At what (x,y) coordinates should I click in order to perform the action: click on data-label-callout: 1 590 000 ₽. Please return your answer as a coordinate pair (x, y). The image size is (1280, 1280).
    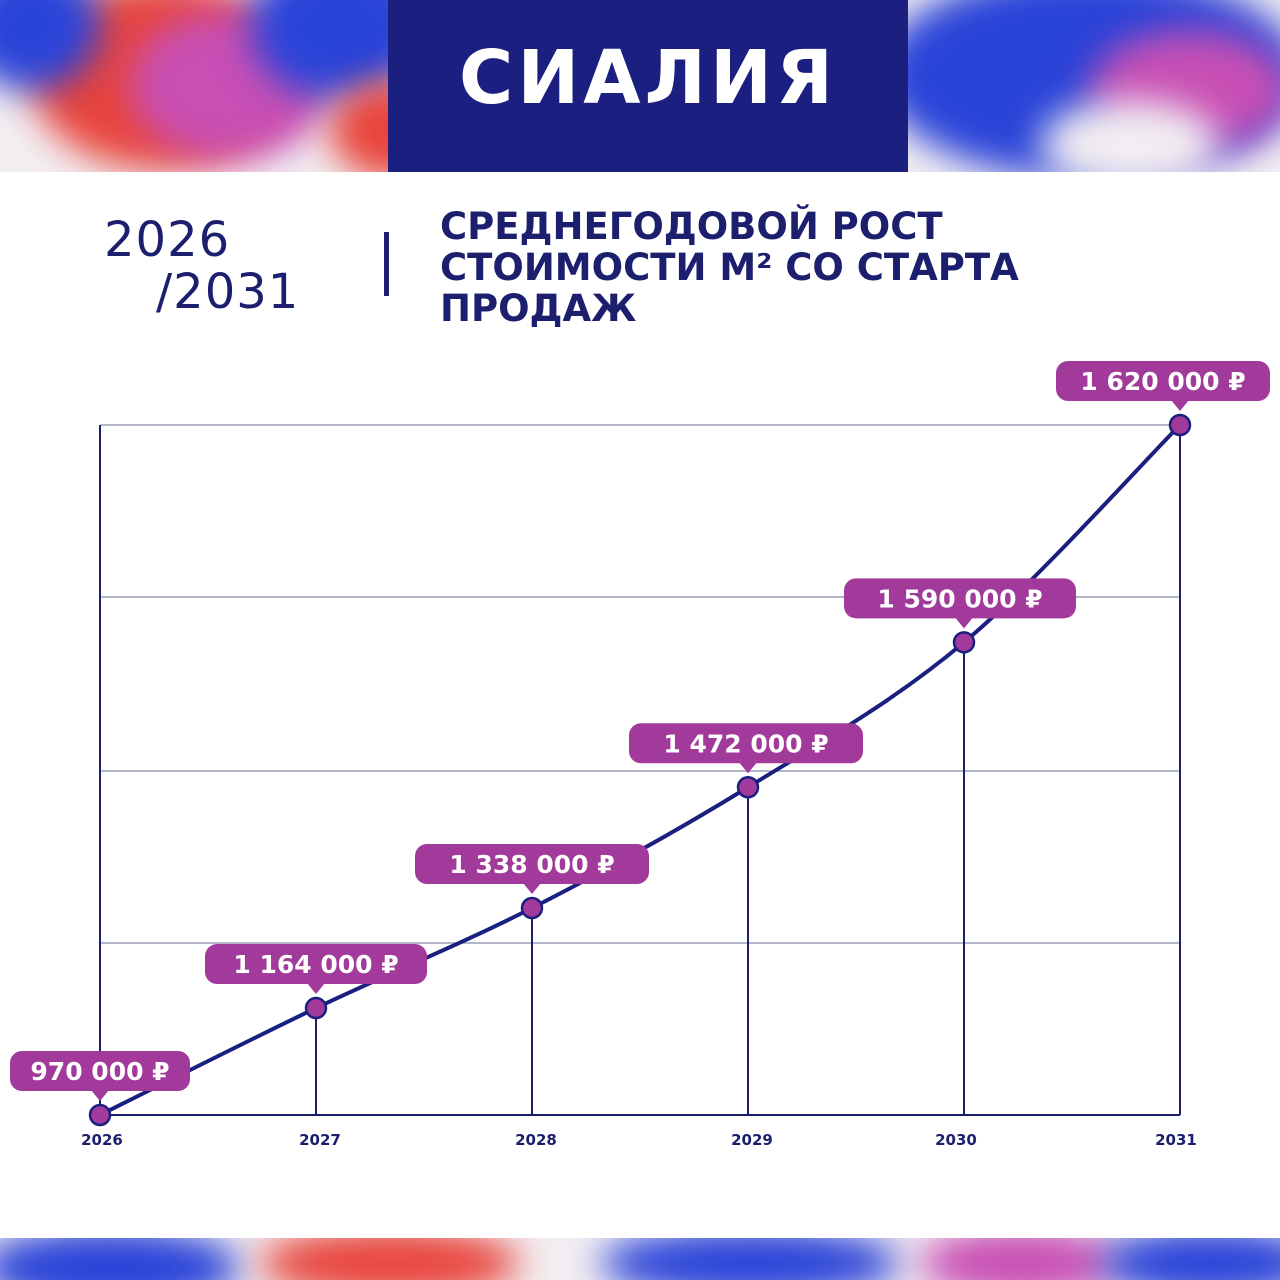
    Looking at the image, I should click on (960, 603).